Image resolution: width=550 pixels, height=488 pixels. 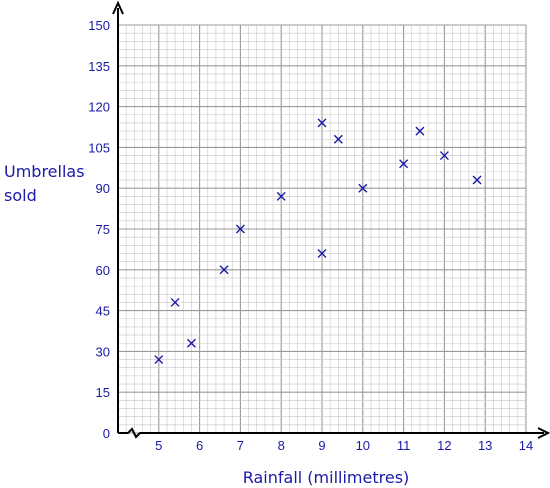 I want to click on y-tick-label: 30, so click(x=103, y=351).